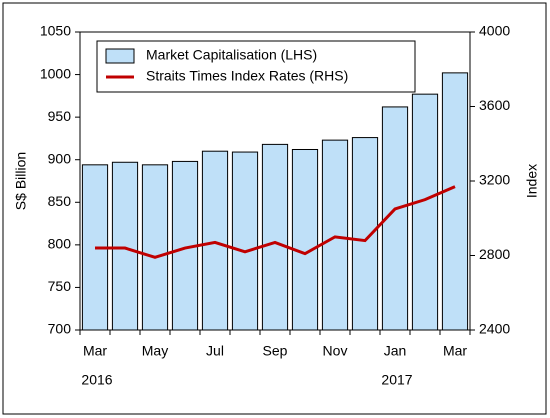  What do you see at coordinates (335, 351) in the screenshot?
I see `x-tick-label: Nov` at bounding box center [335, 351].